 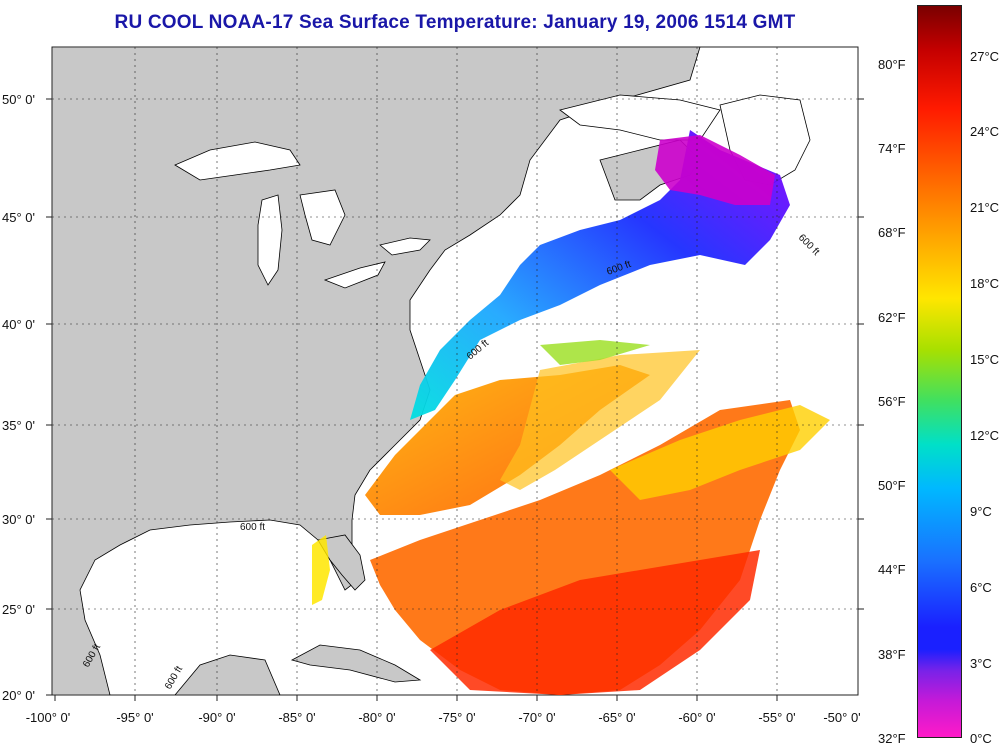 What do you see at coordinates (892, 64) in the screenshot?
I see `fahrenheit-label: 80°F` at bounding box center [892, 64].